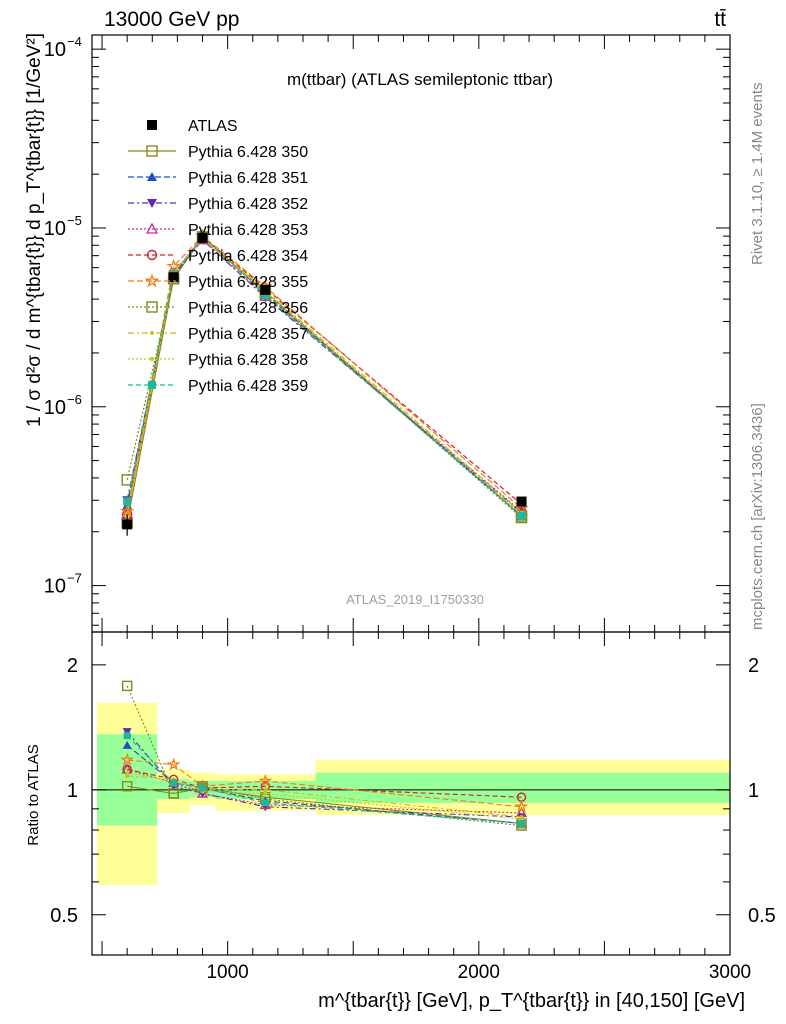 This screenshot has width=786, height=1024. Describe the element at coordinates (720, 19) in the screenshot. I see `process-label: tt̄` at that location.